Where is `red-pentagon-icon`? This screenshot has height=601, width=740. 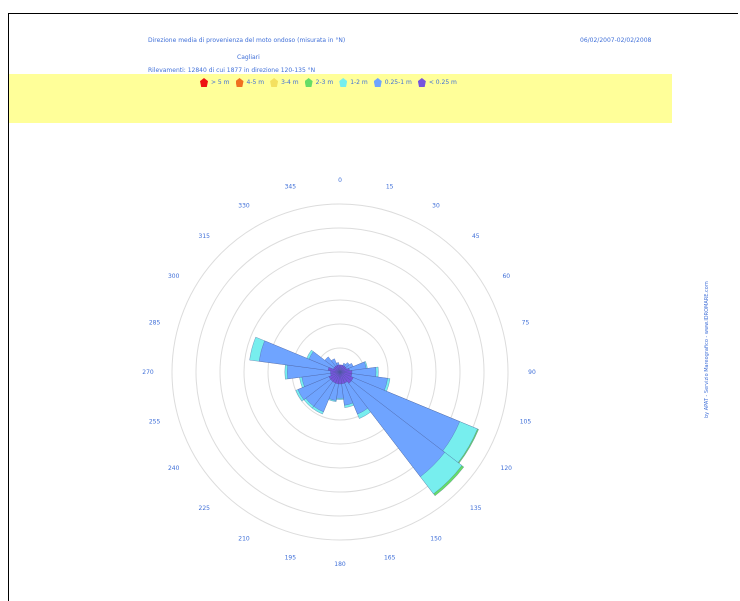 red-pentagon-icon is located at coordinates (204, 82).